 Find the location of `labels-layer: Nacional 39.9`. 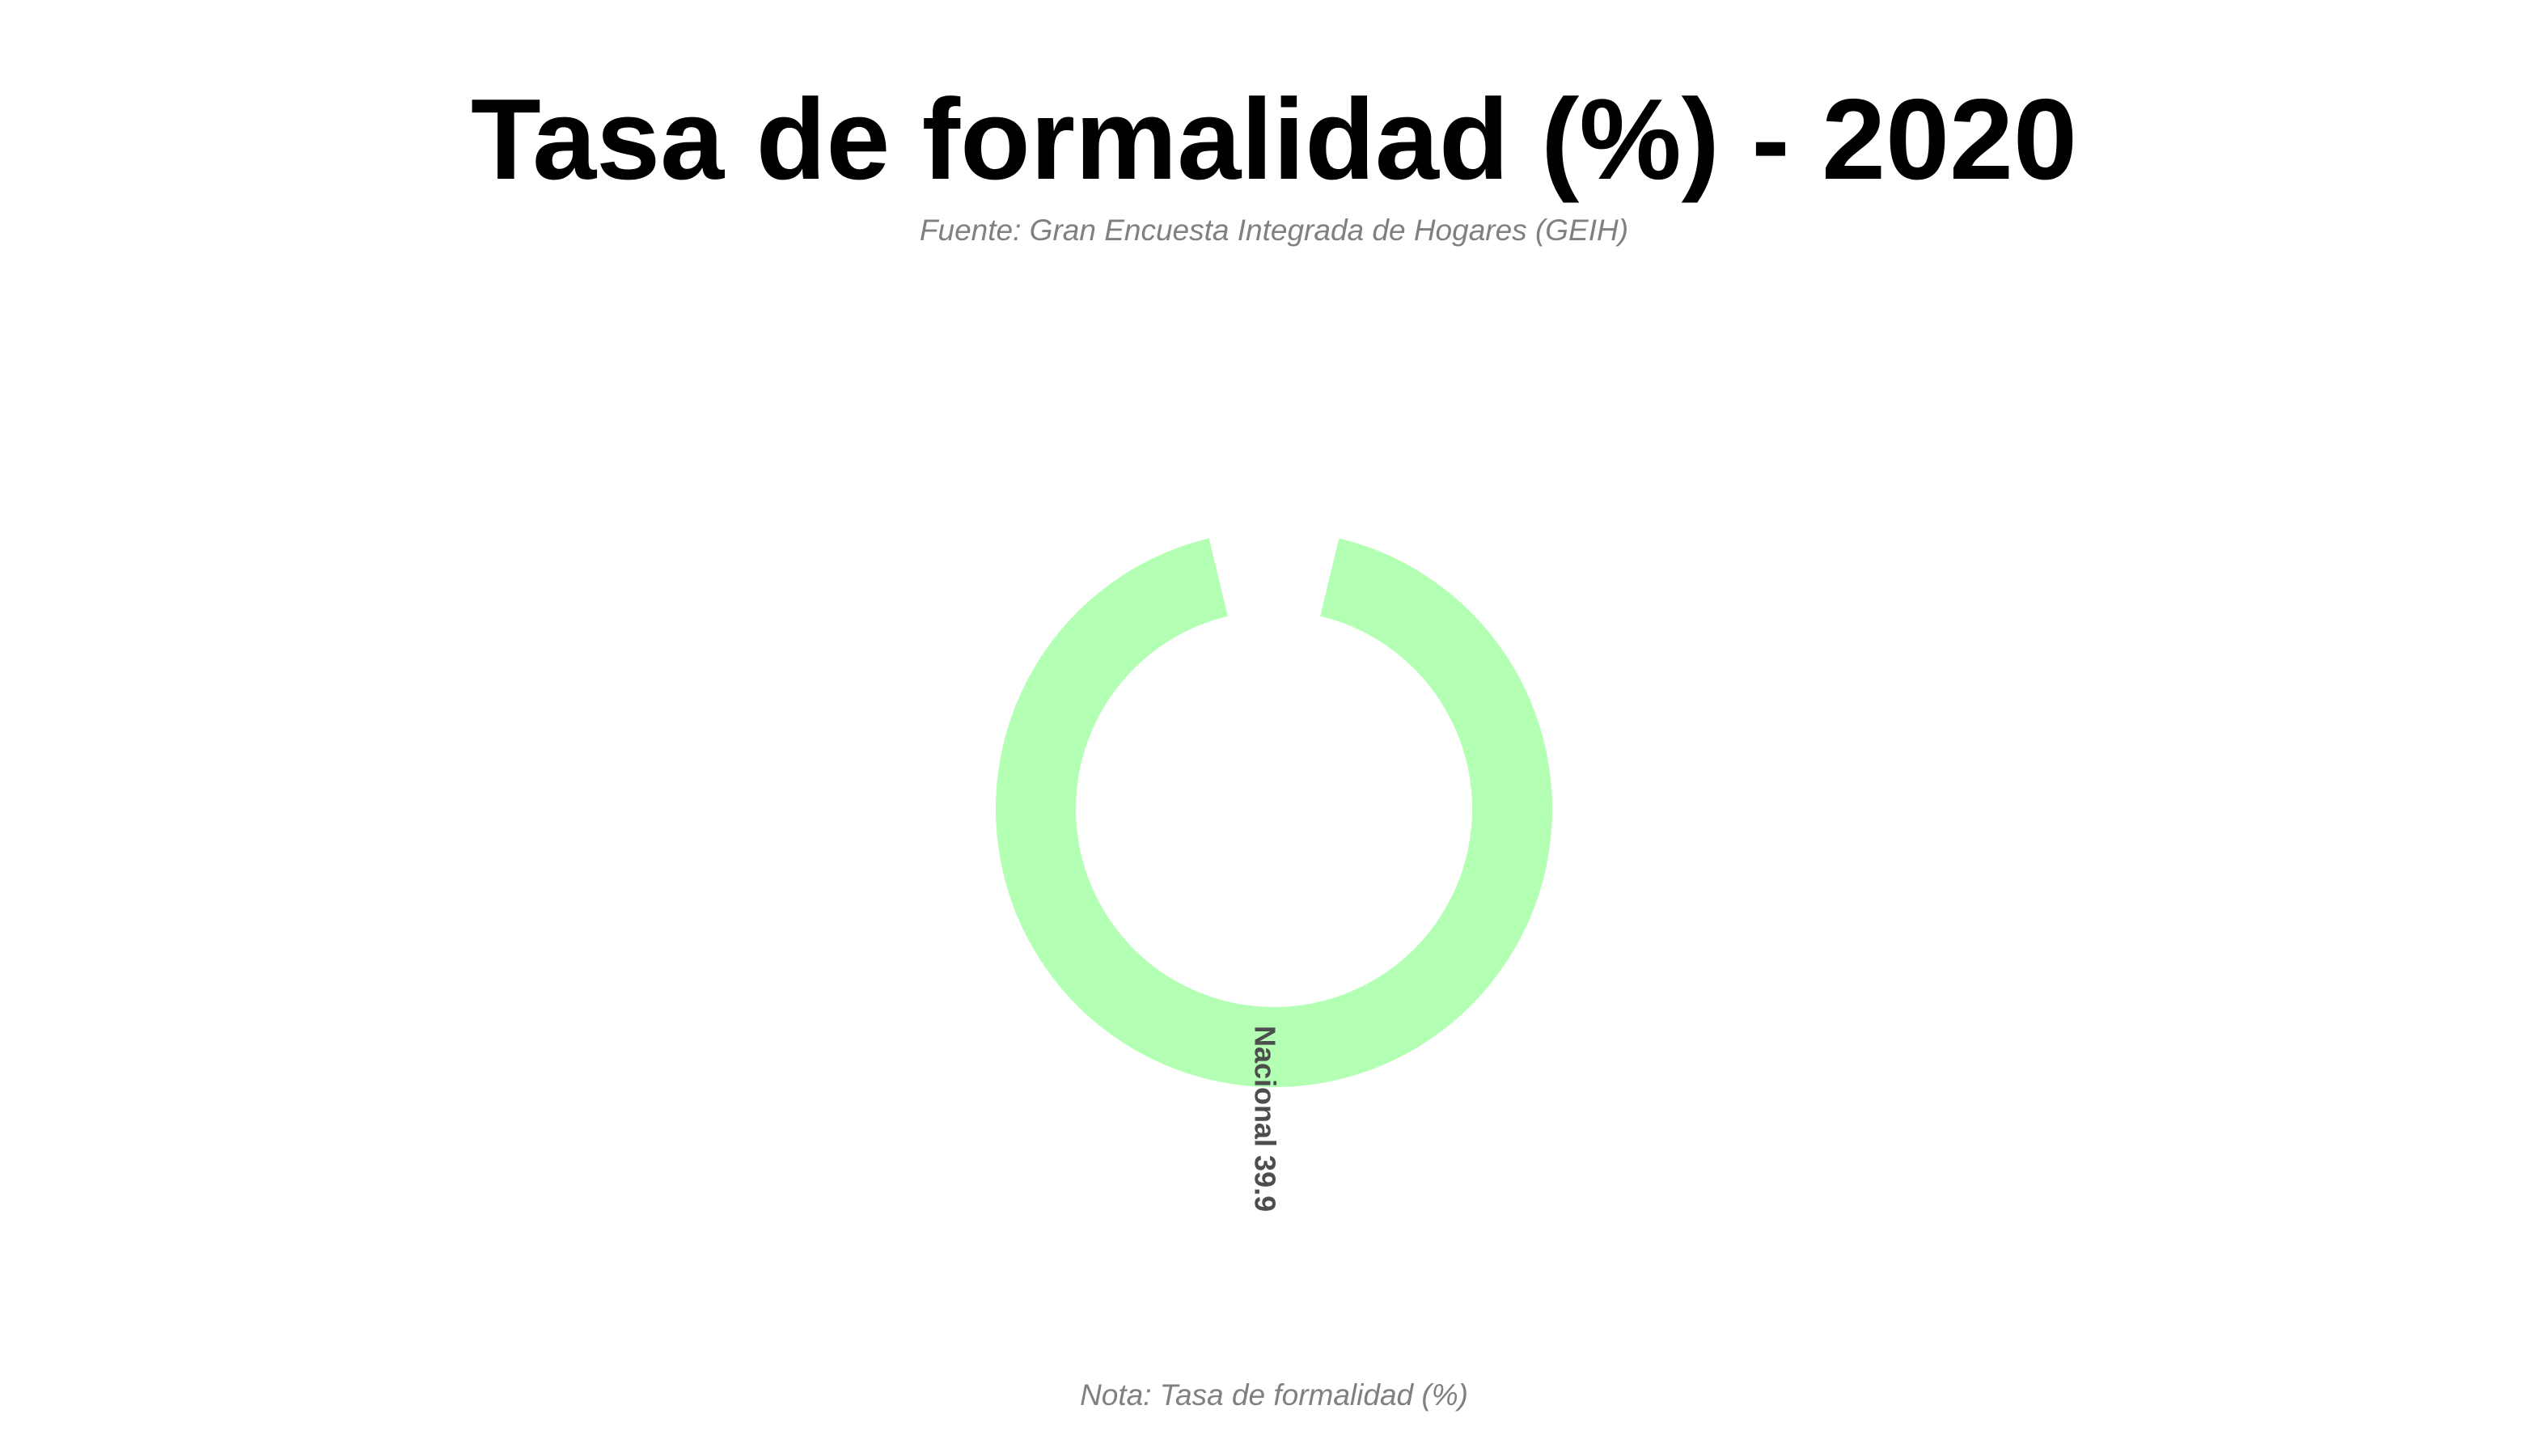

labels-layer: Nacional 39.9 is located at coordinates (1265, 1119).